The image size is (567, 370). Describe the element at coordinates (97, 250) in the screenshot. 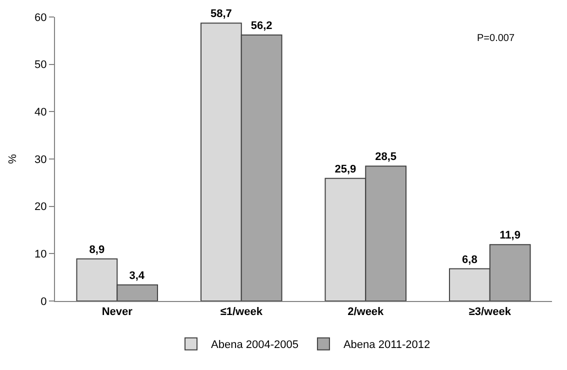

I see `data-label: 8,9` at that location.